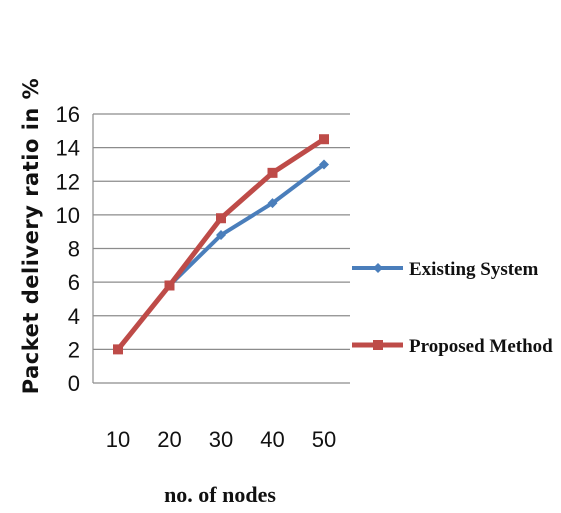 The width and height of the screenshot is (561, 513). Describe the element at coordinates (74, 316) in the screenshot. I see `y-tick-label: 4` at that location.